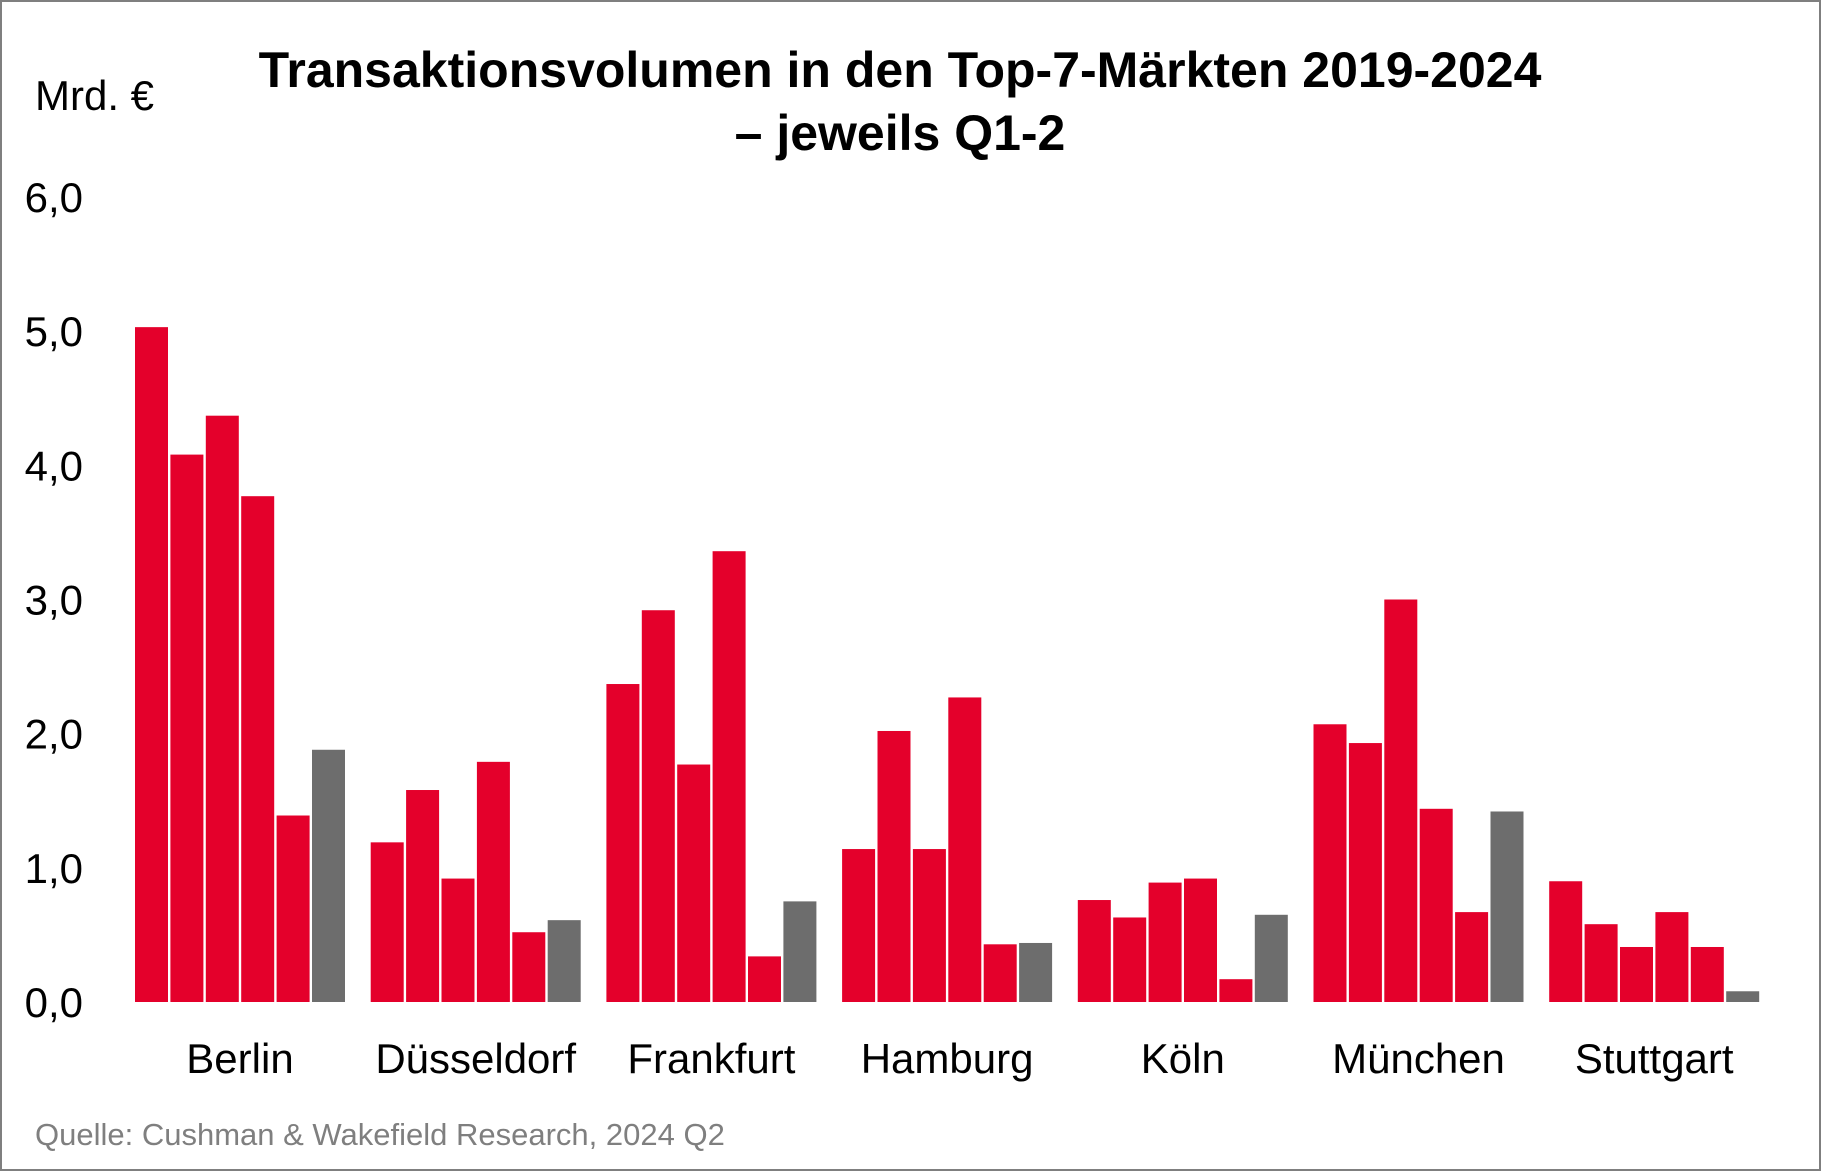 Image resolution: width=1821 pixels, height=1171 pixels. Describe the element at coordinates (151, 664) in the screenshot. I see `bar-berlin-2019` at that location.